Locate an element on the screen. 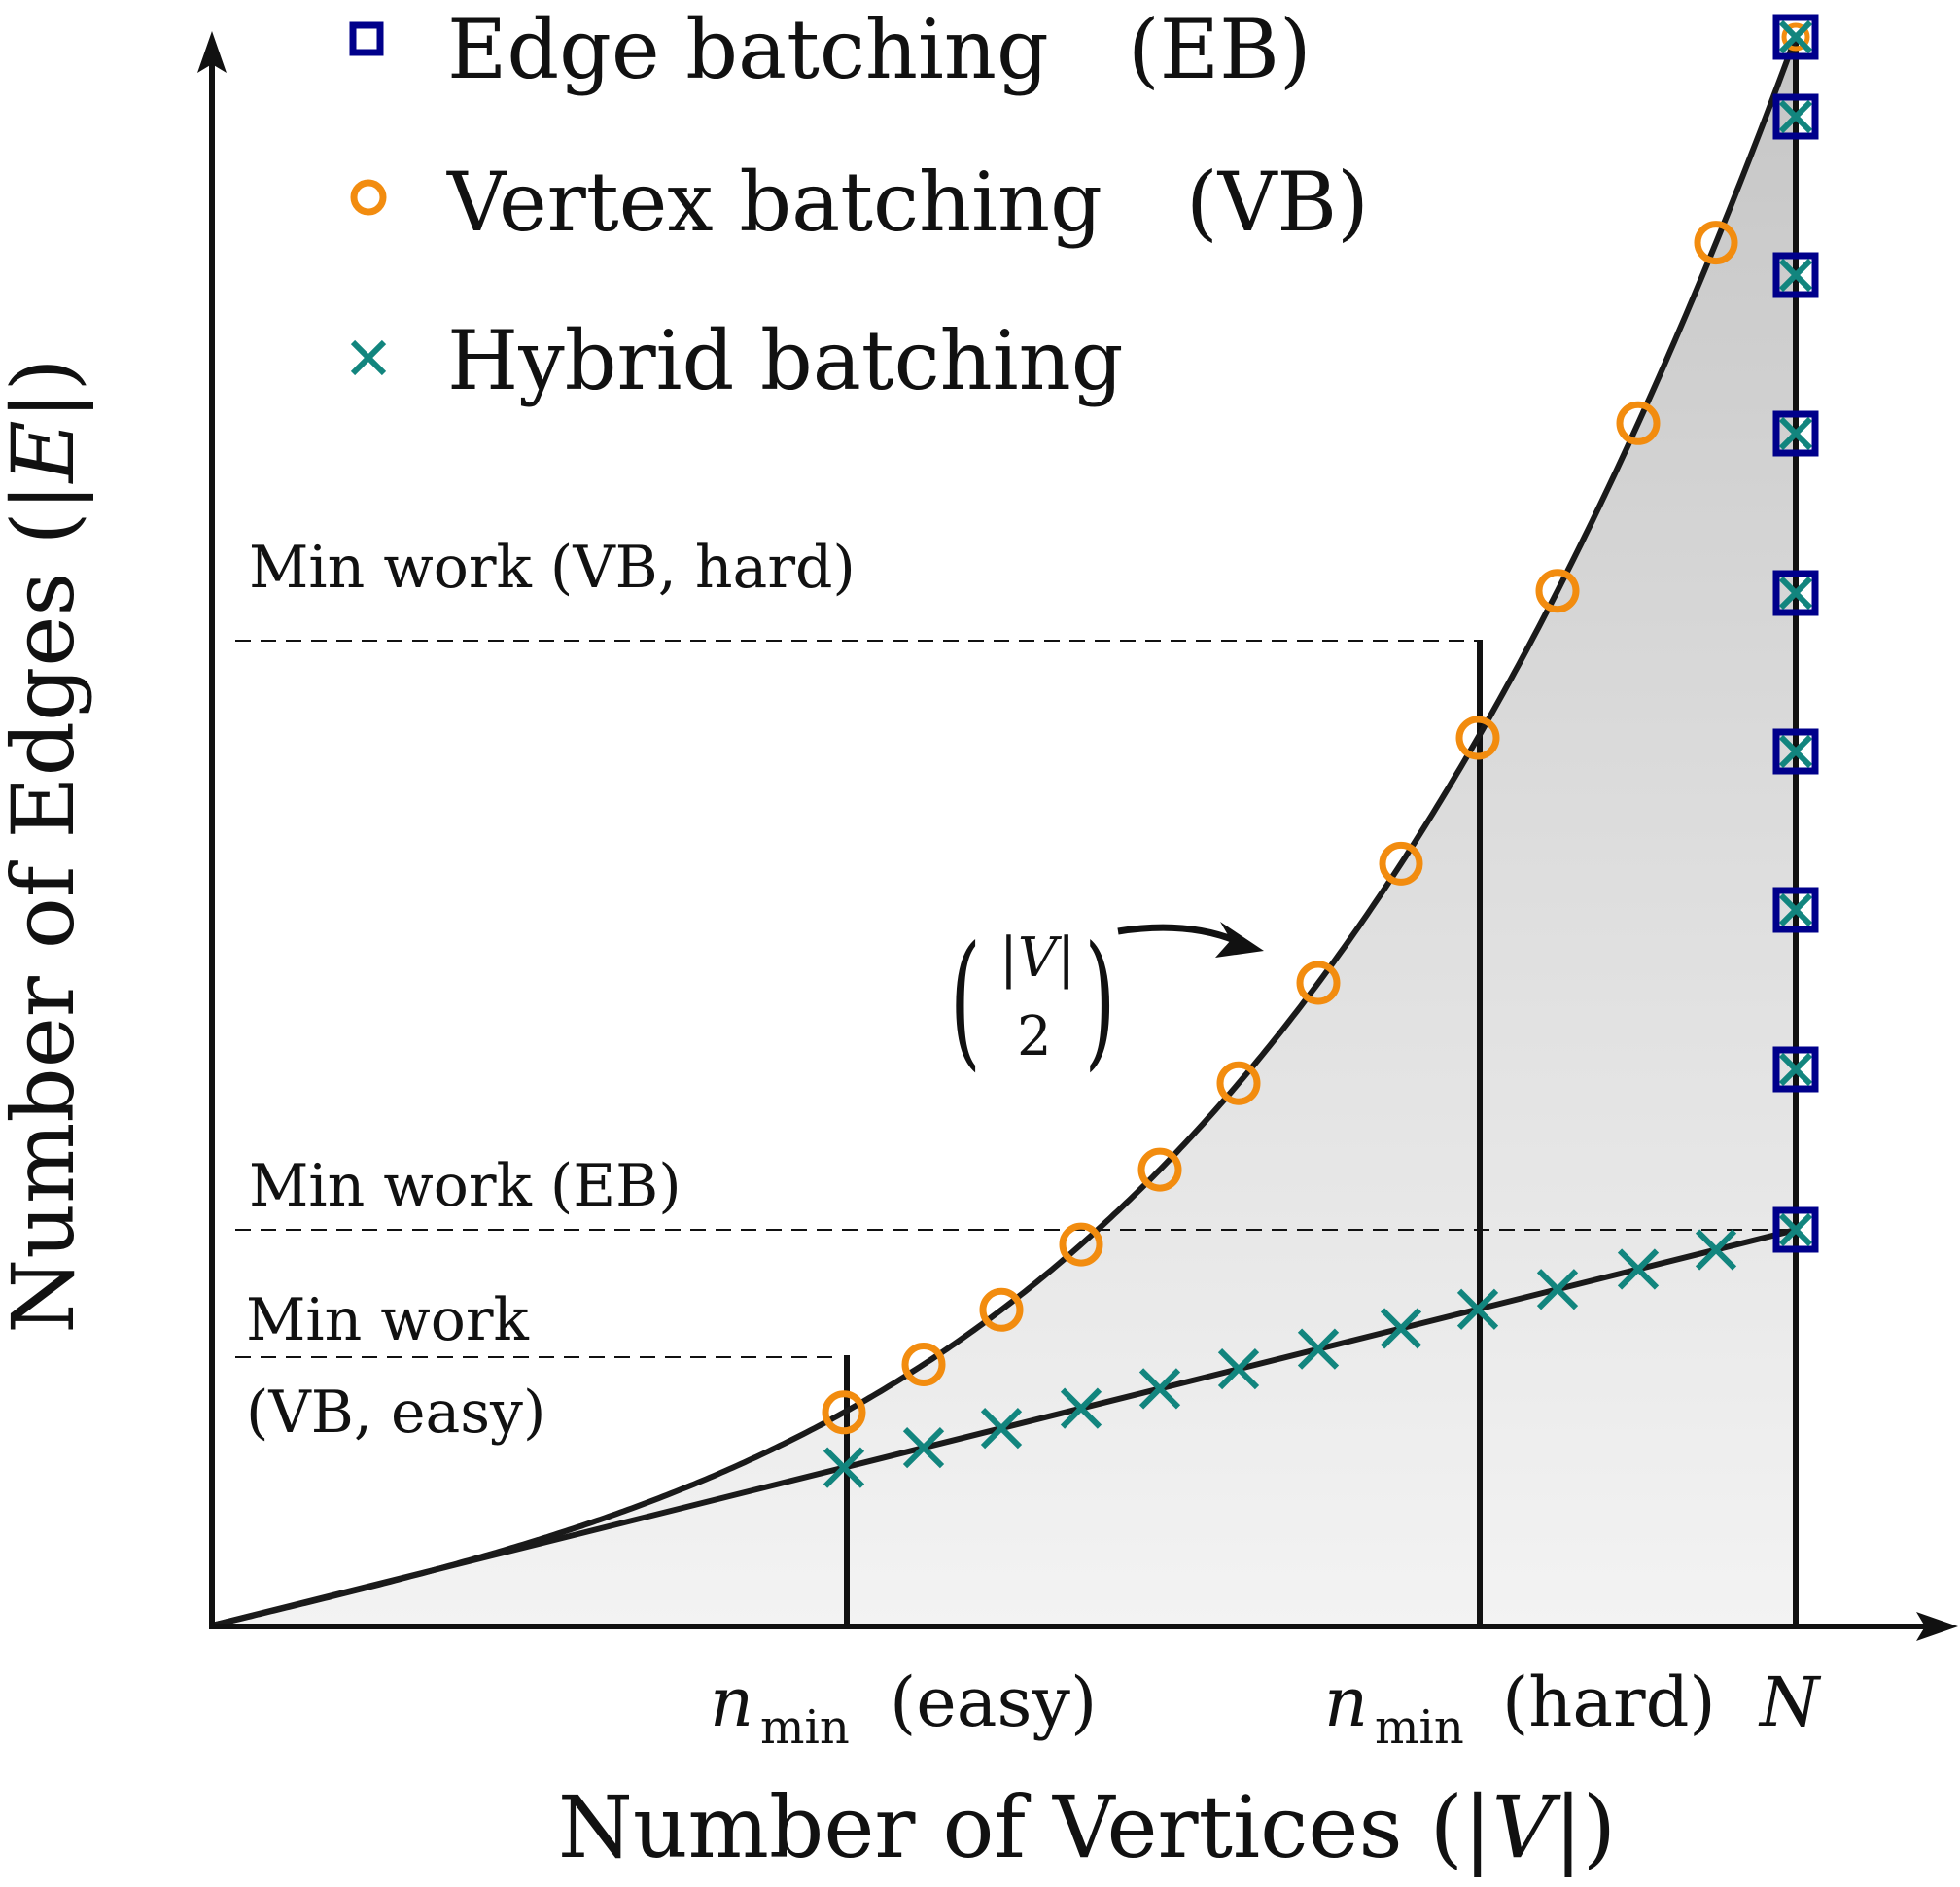 The height and width of the screenshot is (1887, 1960). legend-label-hybrid: Hybrid batching is located at coordinates (785, 361).